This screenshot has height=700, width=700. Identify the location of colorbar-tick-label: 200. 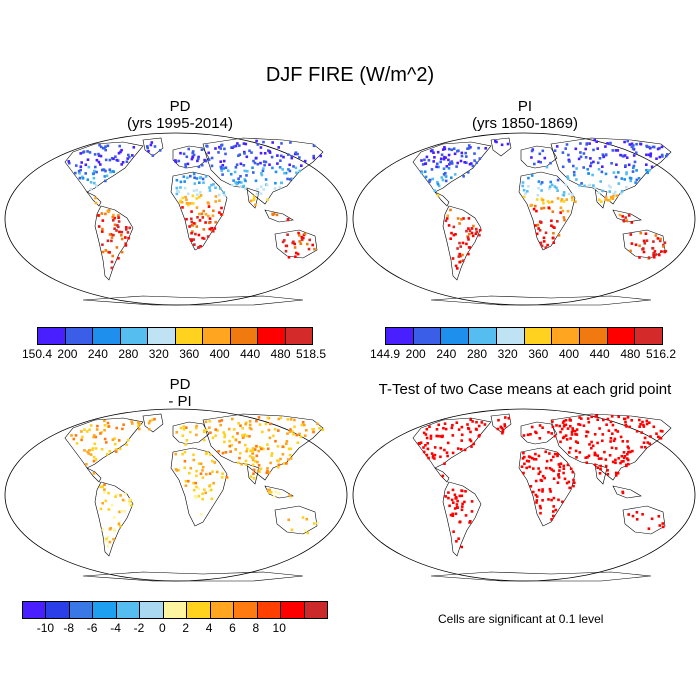
(415, 354).